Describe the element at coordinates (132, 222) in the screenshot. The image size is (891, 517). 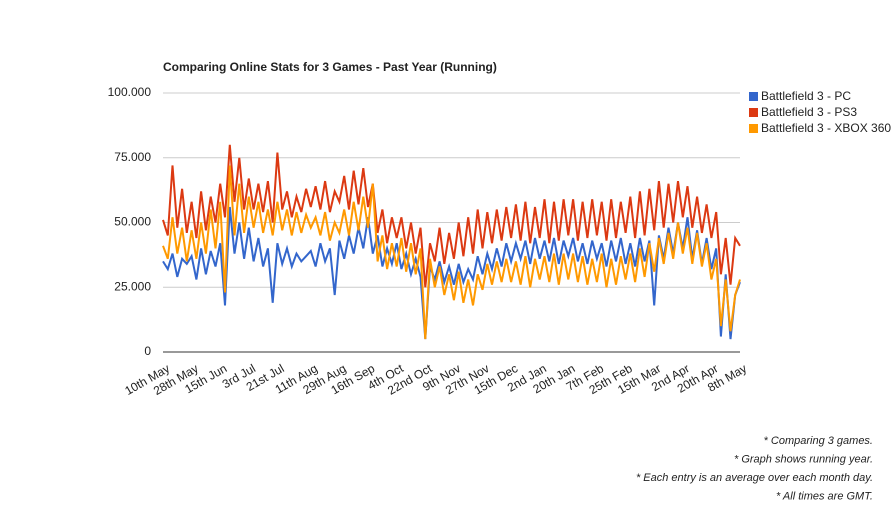
I see `y-tick-label: 50.000` at that location.